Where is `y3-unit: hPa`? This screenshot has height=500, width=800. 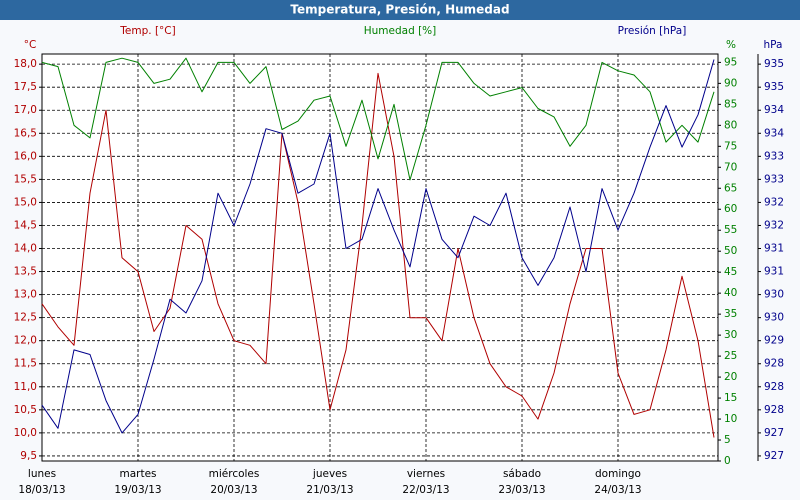
y3-unit: hPa is located at coordinates (773, 45).